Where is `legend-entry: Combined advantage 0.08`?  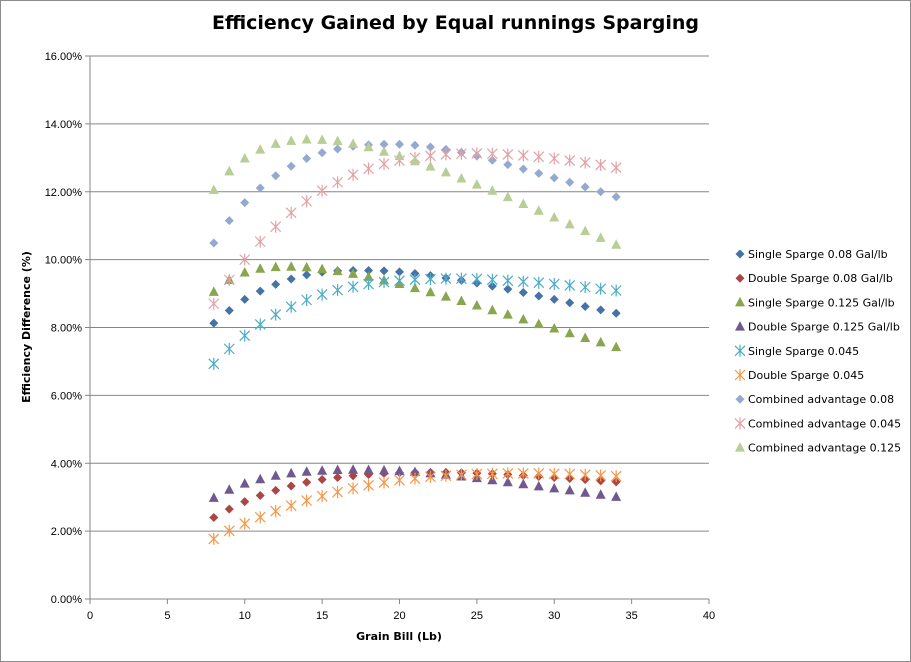 legend-entry: Combined advantage 0.08 is located at coordinates (814, 399).